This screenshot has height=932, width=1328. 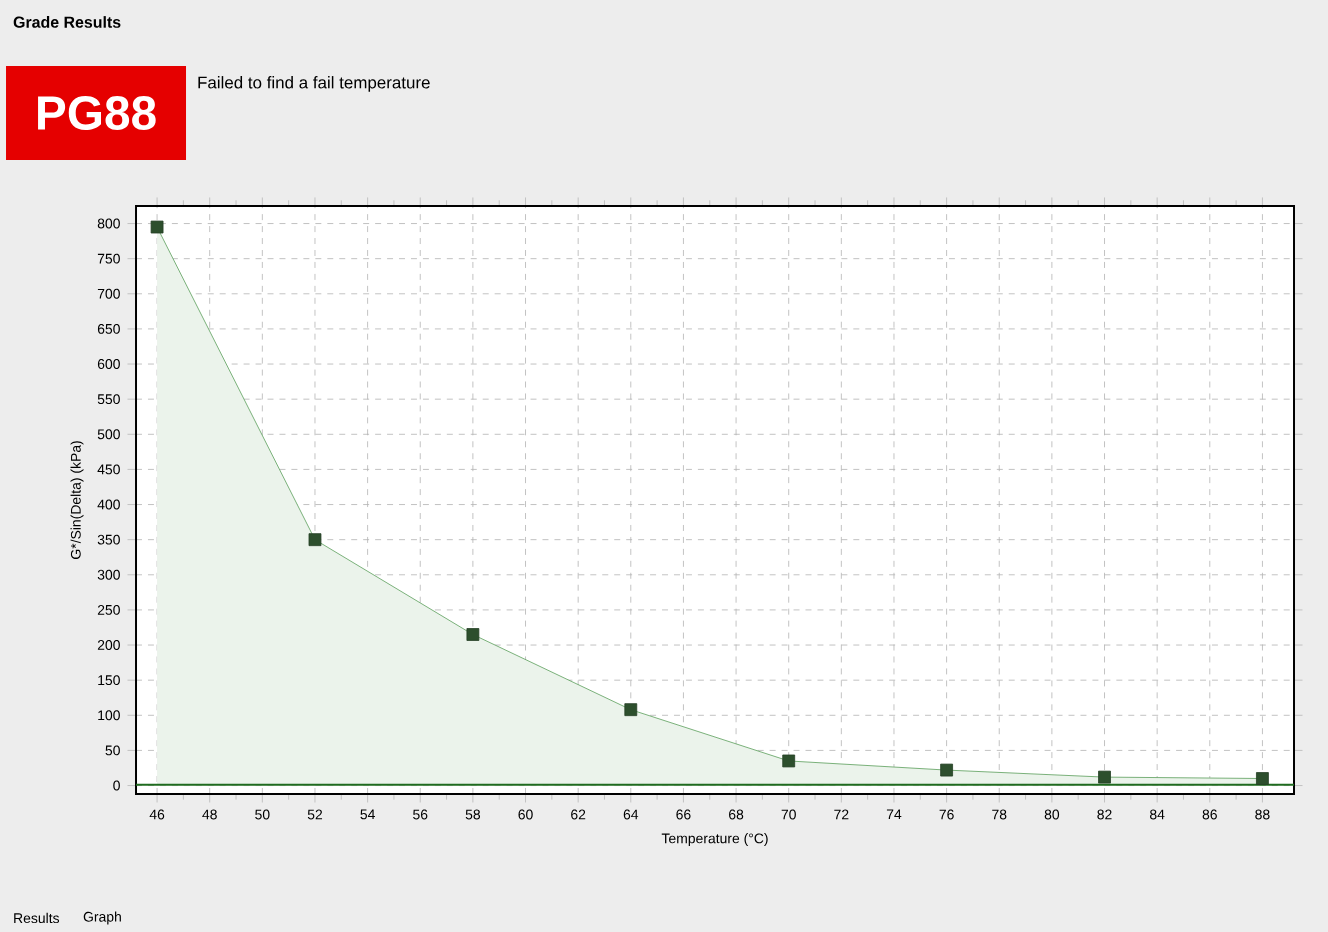 I want to click on chart-title: PG88, so click(x=97, y=113).